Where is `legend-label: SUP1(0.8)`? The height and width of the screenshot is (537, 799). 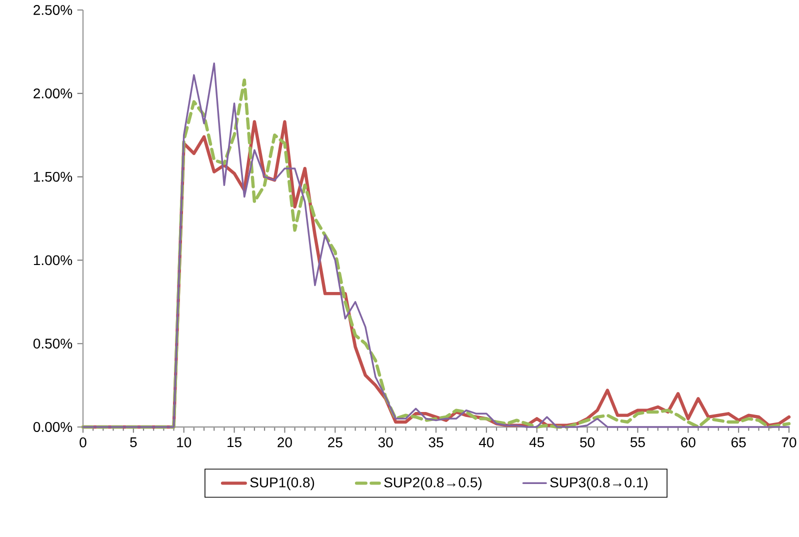
legend-label: SUP1(0.8) is located at coordinates (282, 483).